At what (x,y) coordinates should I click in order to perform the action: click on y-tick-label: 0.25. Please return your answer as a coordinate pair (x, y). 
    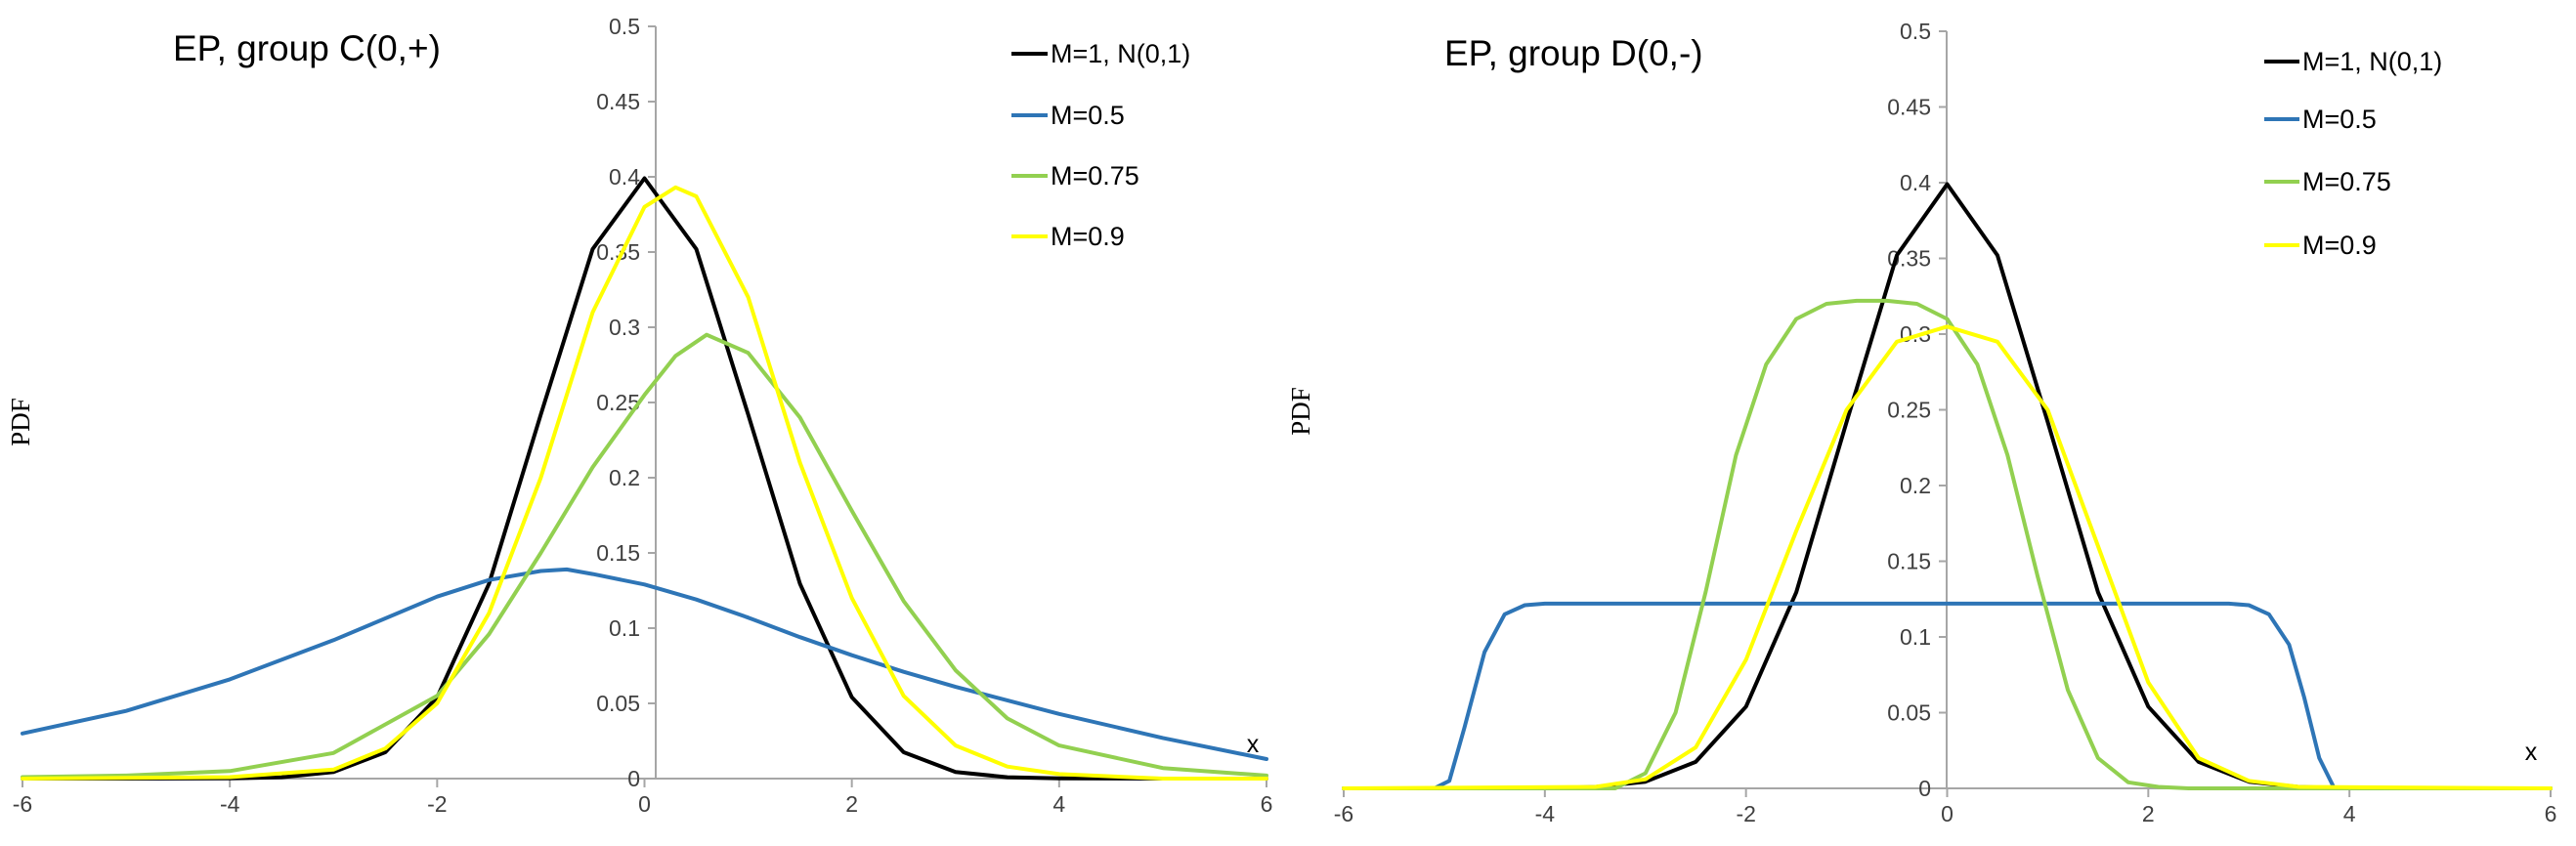
    Looking at the image, I should click on (1909, 410).